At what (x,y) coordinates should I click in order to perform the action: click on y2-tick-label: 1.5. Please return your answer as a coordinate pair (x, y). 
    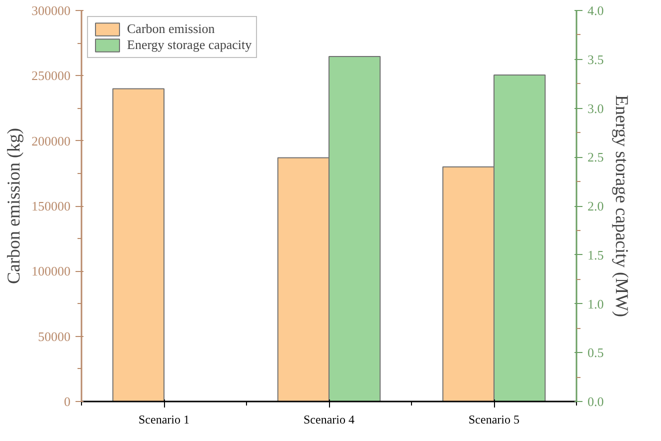
    Looking at the image, I should click on (596, 254).